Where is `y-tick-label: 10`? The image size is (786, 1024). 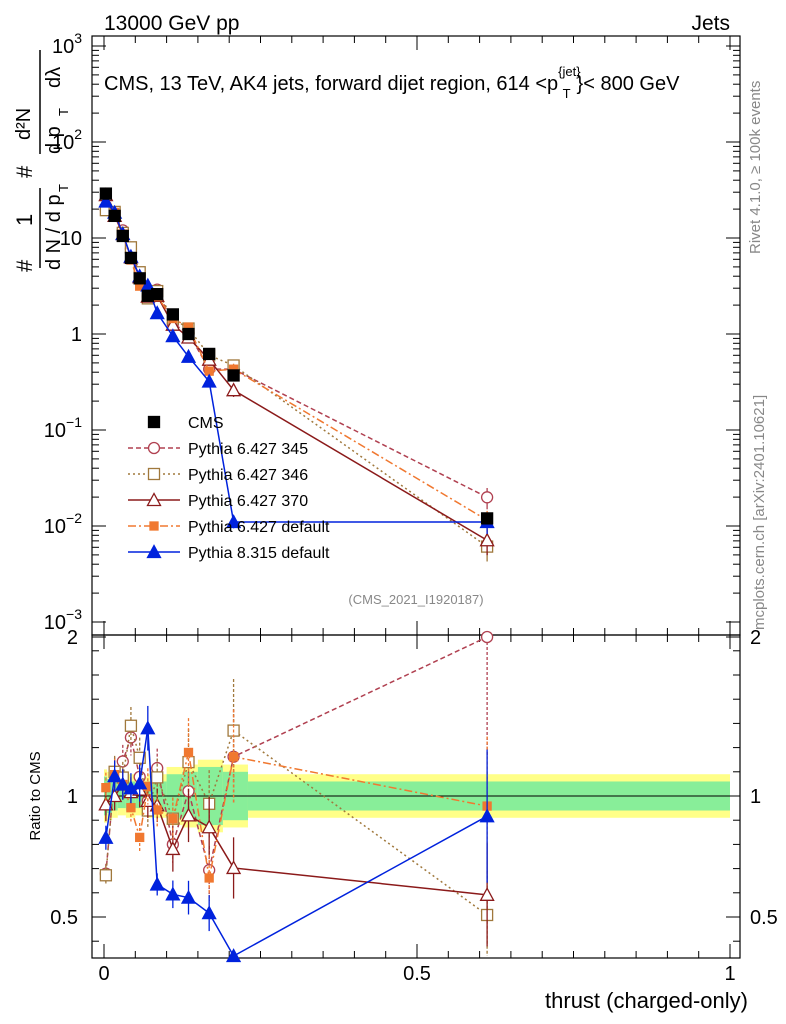
y-tick-label: 10 is located at coordinates (71, 239).